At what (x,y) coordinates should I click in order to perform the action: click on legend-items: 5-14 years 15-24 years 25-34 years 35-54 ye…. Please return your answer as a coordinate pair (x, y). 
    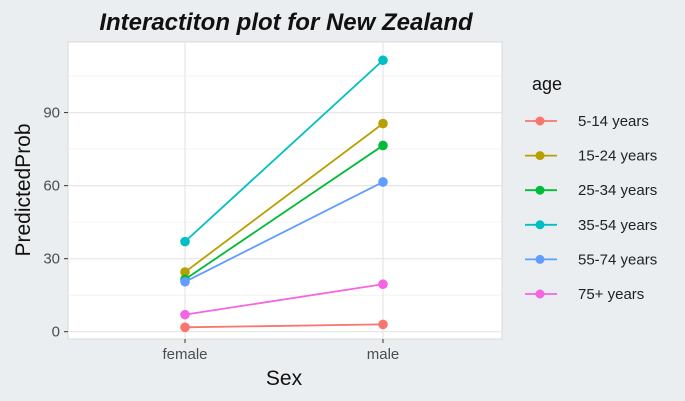
    Looking at the image, I should click on (591, 208).